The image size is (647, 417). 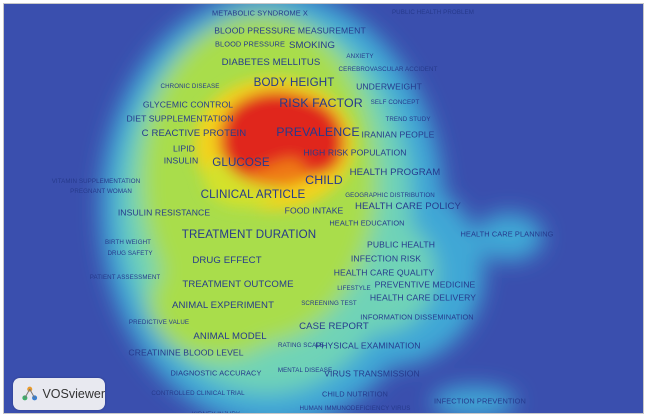 What do you see at coordinates (186, 352) in the screenshot?
I see `term-label: CREATININE BLOOD LEVEL` at bounding box center [186, 352].